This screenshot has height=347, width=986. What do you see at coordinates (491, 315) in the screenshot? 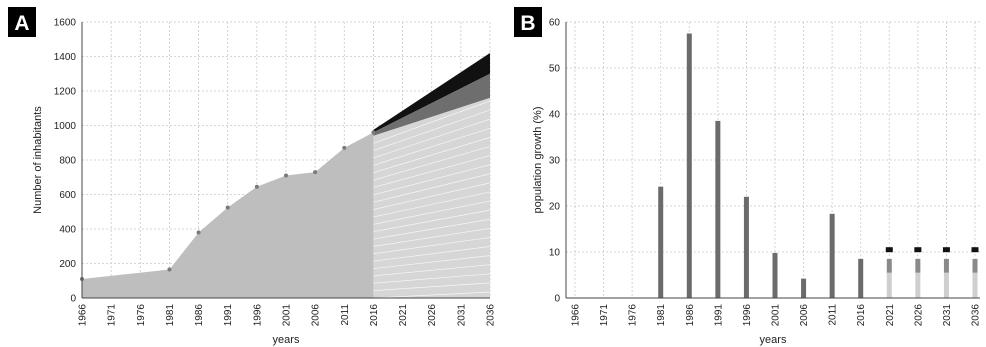
I see `panel-a-xtick-label: 2036` at bounding box center [491, 315].